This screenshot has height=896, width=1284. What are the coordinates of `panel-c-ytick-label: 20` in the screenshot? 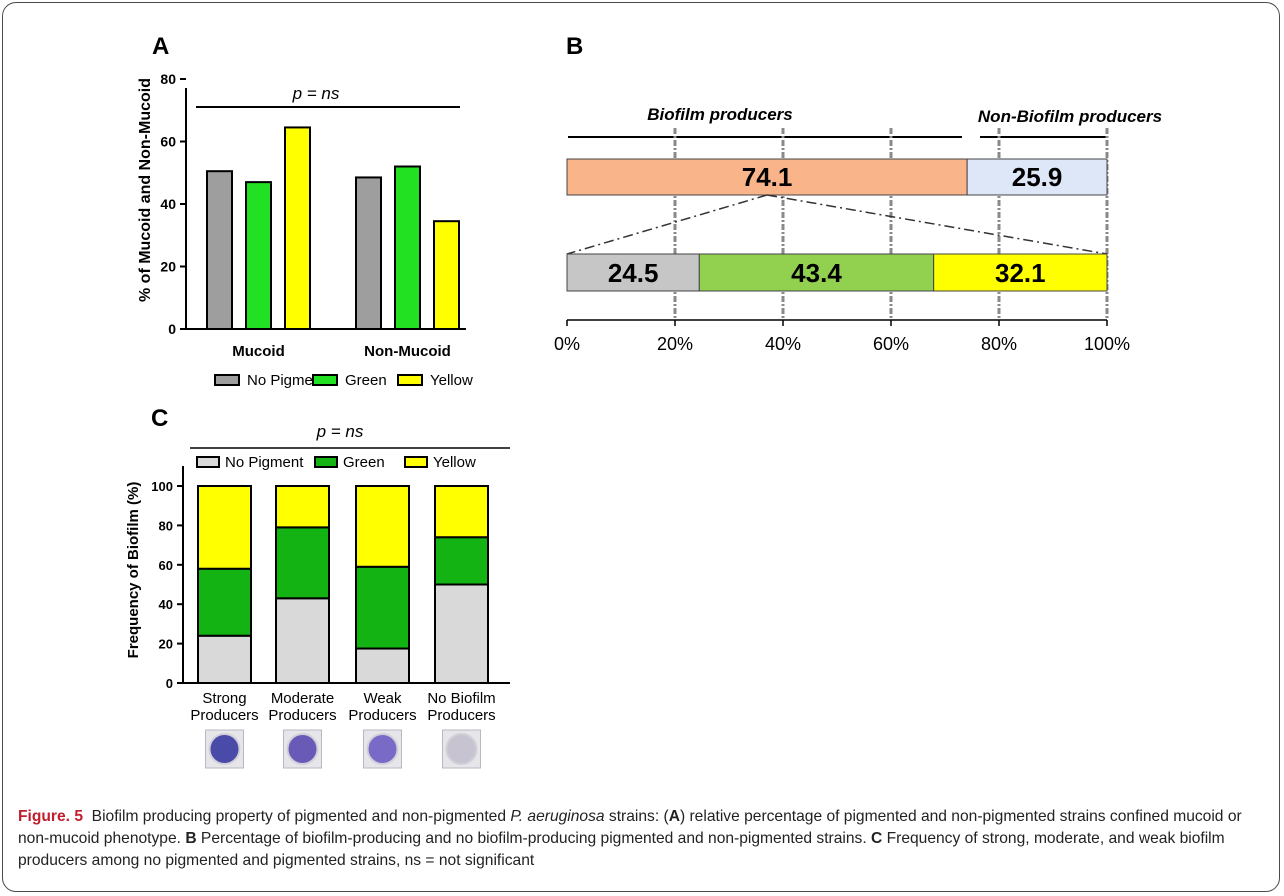 It's located at (166, 644).